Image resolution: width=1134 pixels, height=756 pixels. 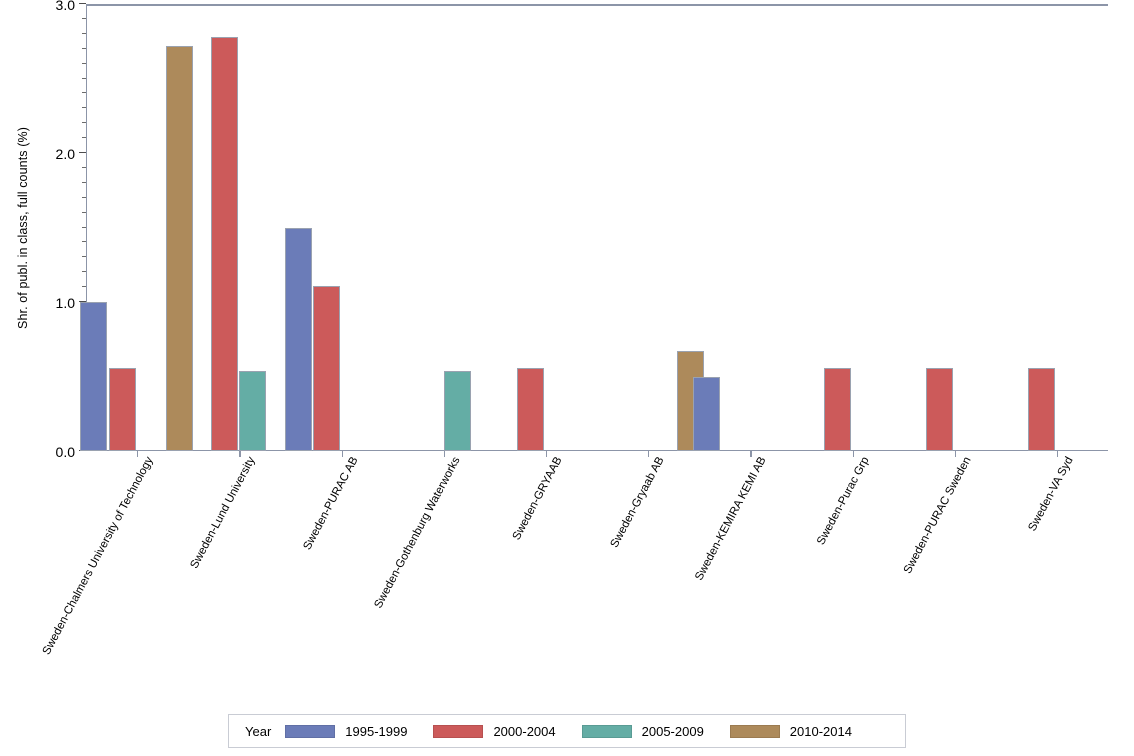 I want to click on y-tick-label: 1.0, so click(x=65, y=302).